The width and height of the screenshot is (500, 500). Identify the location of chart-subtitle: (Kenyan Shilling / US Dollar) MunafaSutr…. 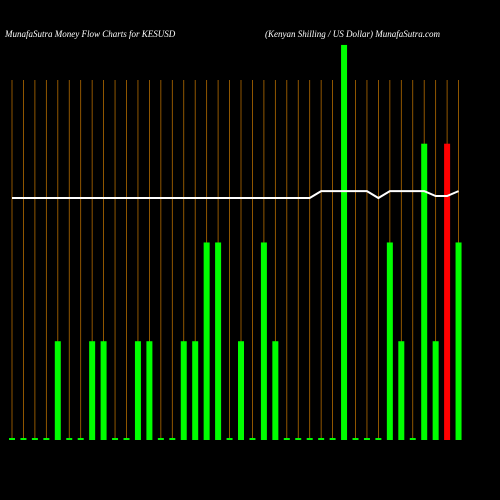
(352, 34).